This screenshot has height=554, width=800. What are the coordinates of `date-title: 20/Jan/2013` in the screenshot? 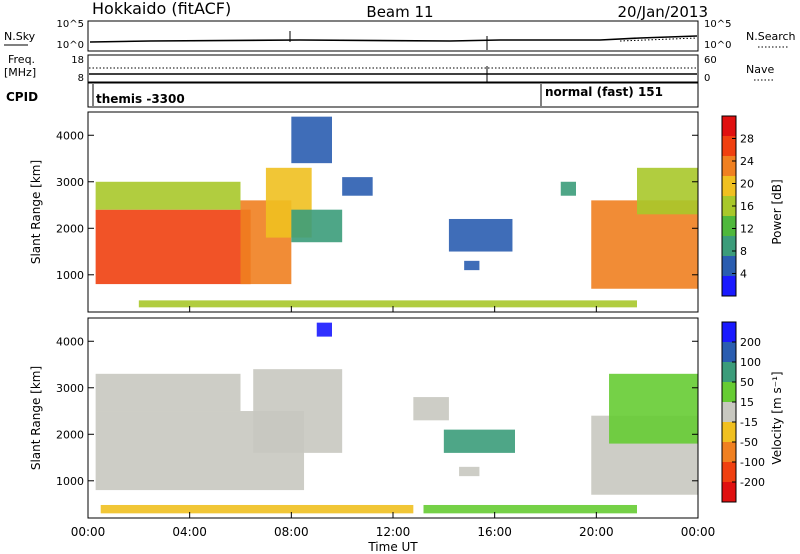 It's located at (663, 12).